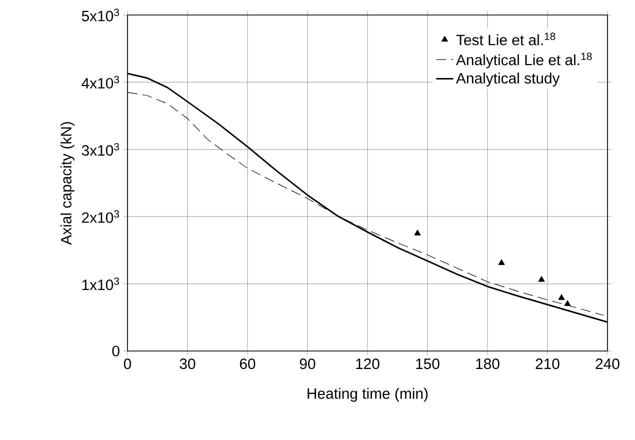 The height and width of the screenshot is (440, 635). Describe the element at coordinates (548, 364) in the screenshot. I see `x-tick-label: 210` at that location.